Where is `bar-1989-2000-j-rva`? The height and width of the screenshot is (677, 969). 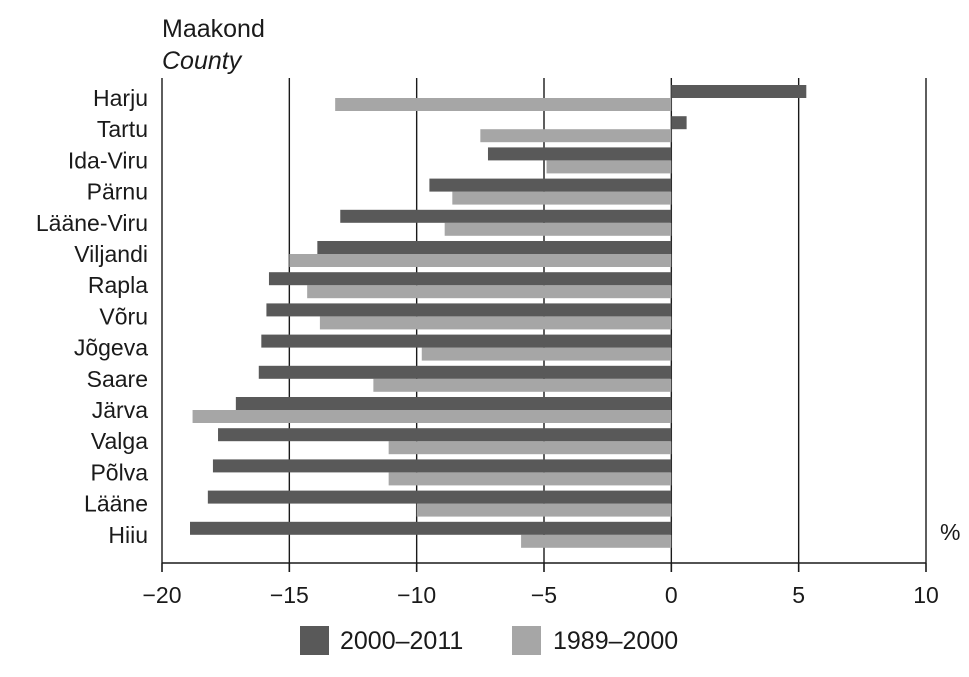
bar-1989-2000-j-rva is located at coordinates (432, 416).